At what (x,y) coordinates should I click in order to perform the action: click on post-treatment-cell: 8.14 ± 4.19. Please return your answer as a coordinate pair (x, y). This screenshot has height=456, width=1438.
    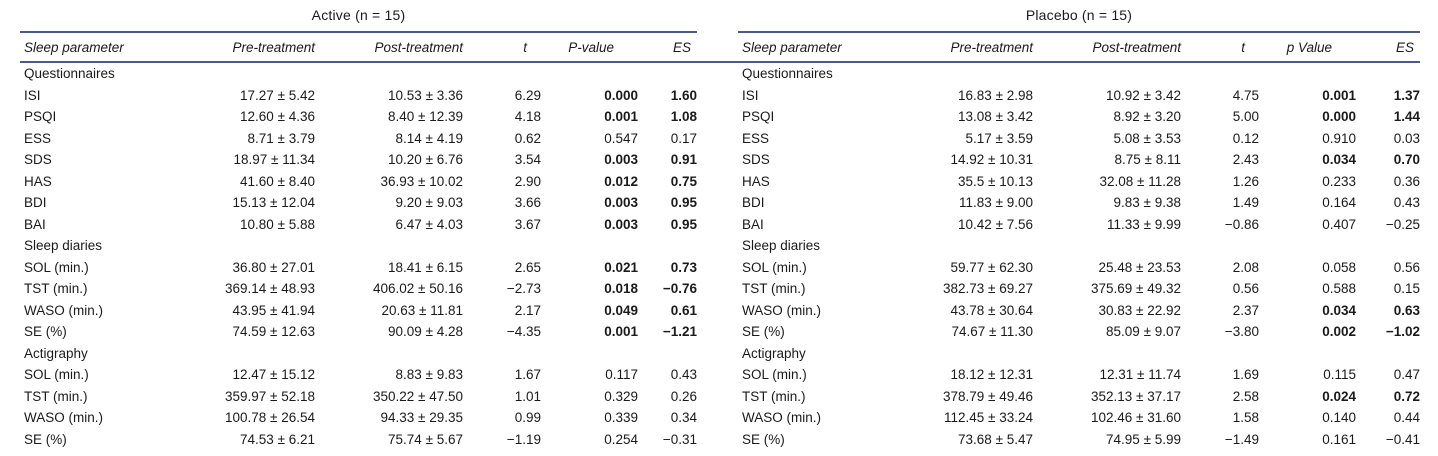
    Looking at the image, I should click on (429, 138).